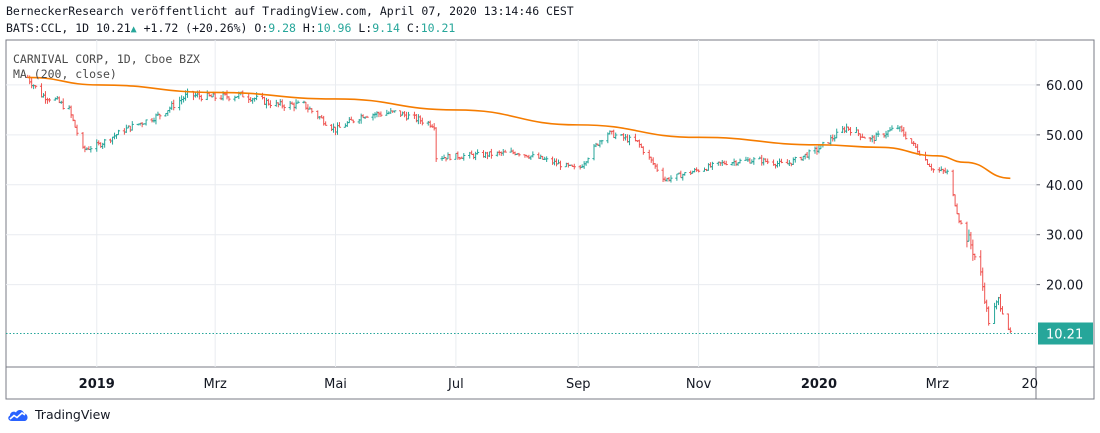 The height and width of the screenshot is (433, 1100). I want to click on price-change: +1.72 (+20.26%), so click(195, 28).